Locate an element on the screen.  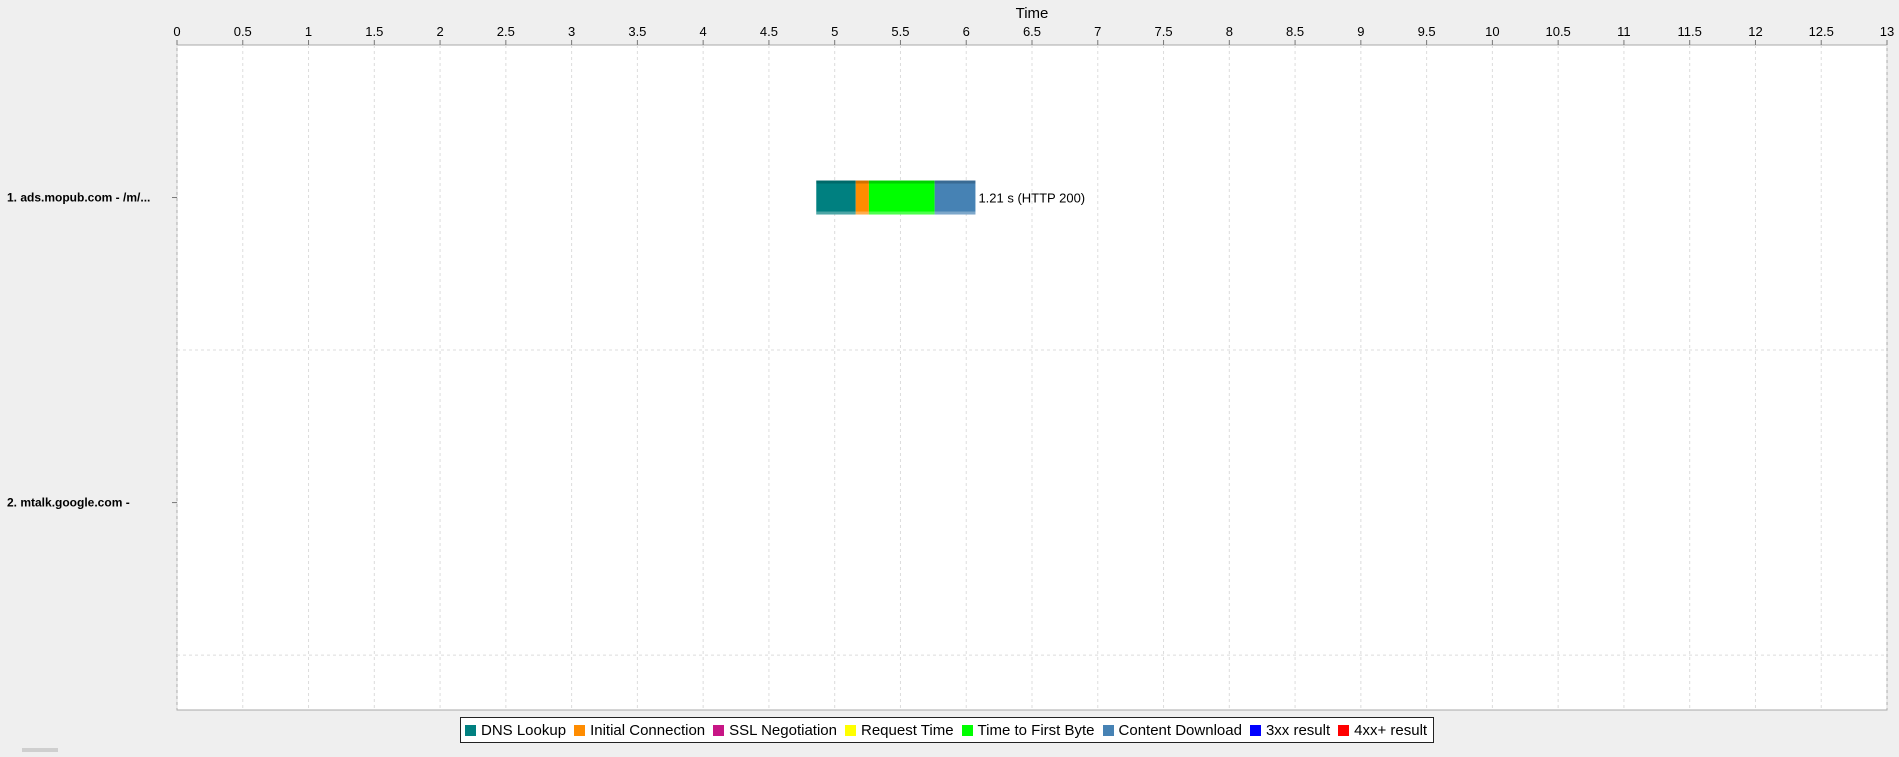
x-tick-label: 10.5 is located at coordinates (1557, 31).